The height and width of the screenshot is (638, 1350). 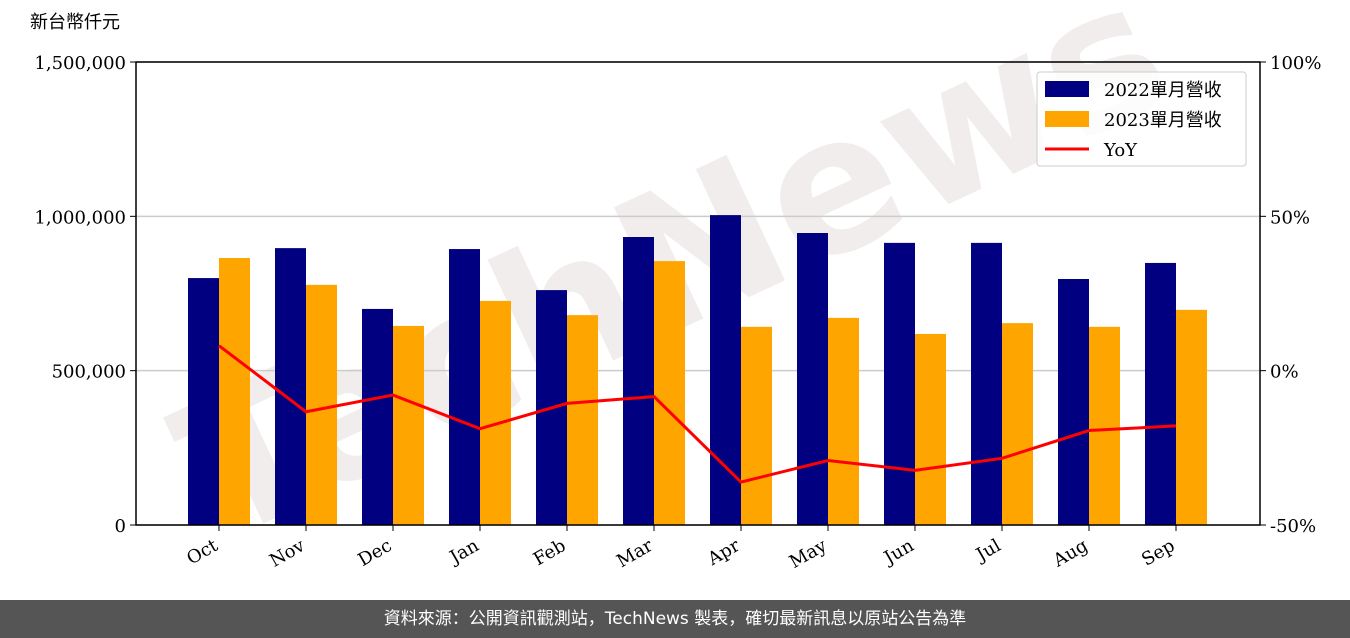 I want to click on x-tick-label: Mar, so click(x=635, y=553).